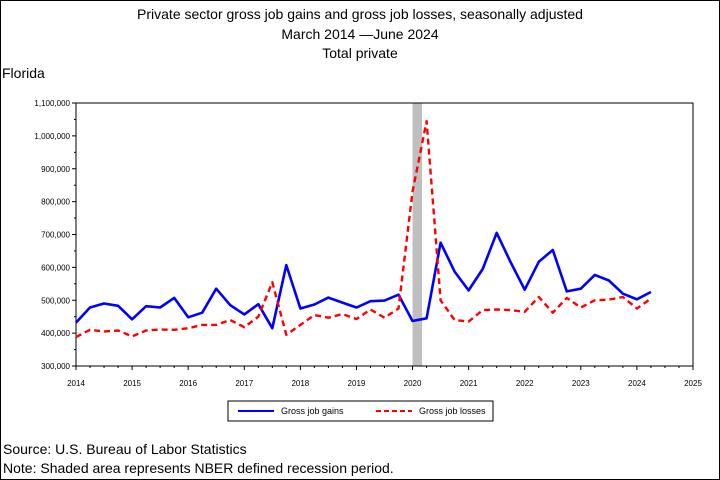  I want to click on recession-band, so click(417, 234).